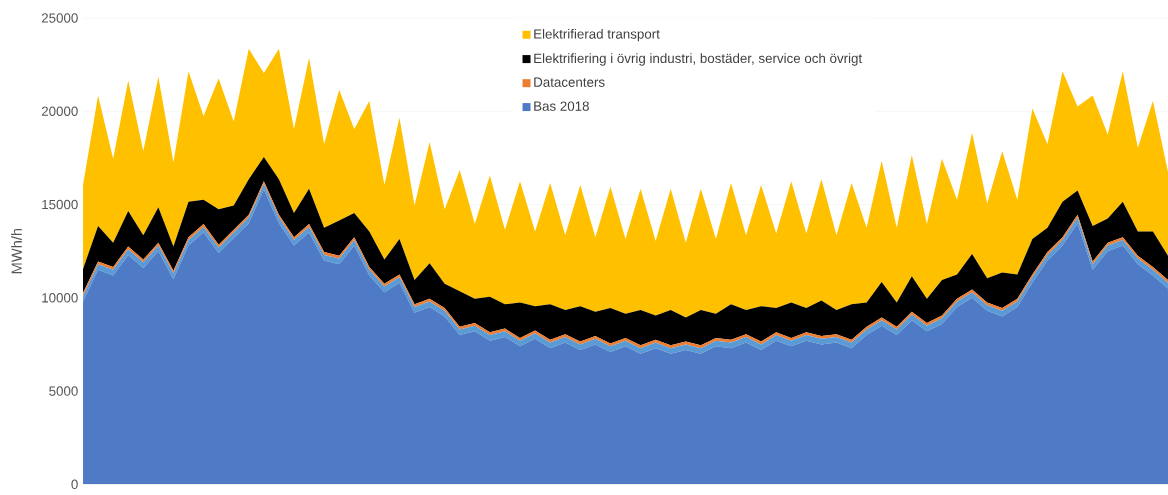 The height and width of the screenshot is (495, 1168). What do you see at coordinates (597, 35) in the screenshot?
I see `legend-label: Elektrifierad transport` at bounding box center [597, 35].